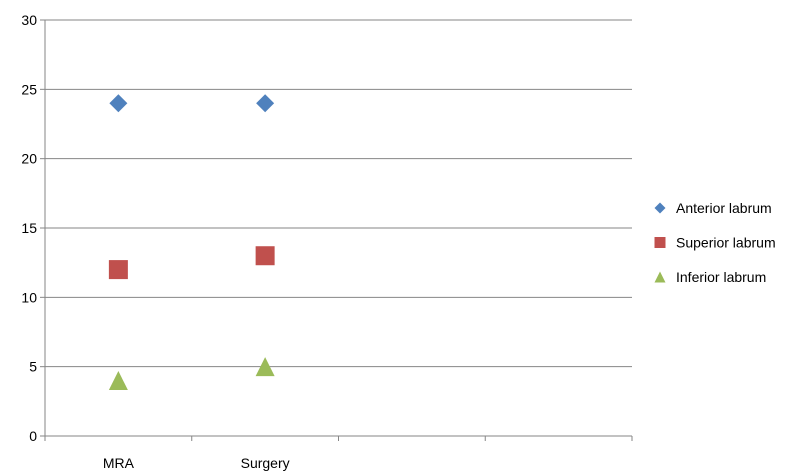  I want to click on y-tick-label: 15, so click(29, 228).